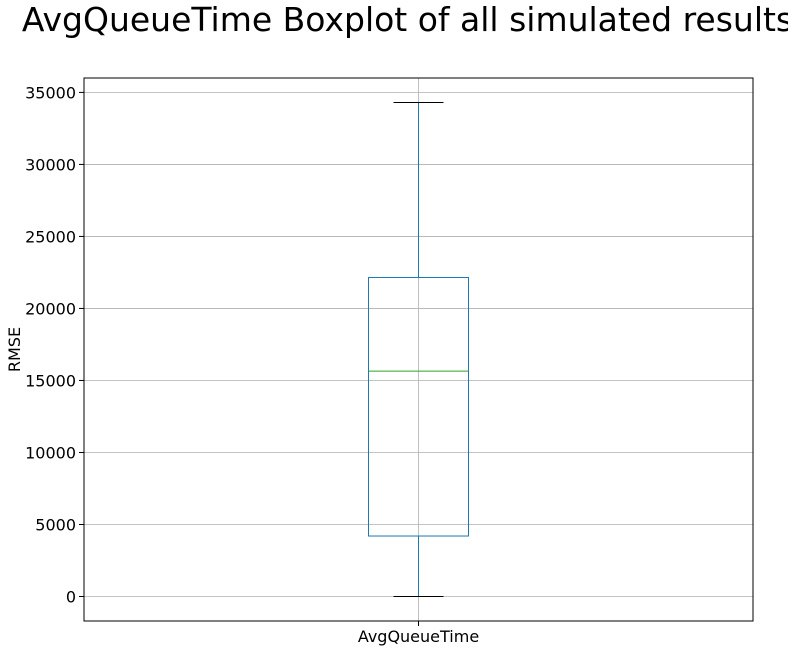  What do you see at coordinates (14, 349) in the screenshot?
I see `y-axis-label: RMSE` at bounding box center [14, 349].